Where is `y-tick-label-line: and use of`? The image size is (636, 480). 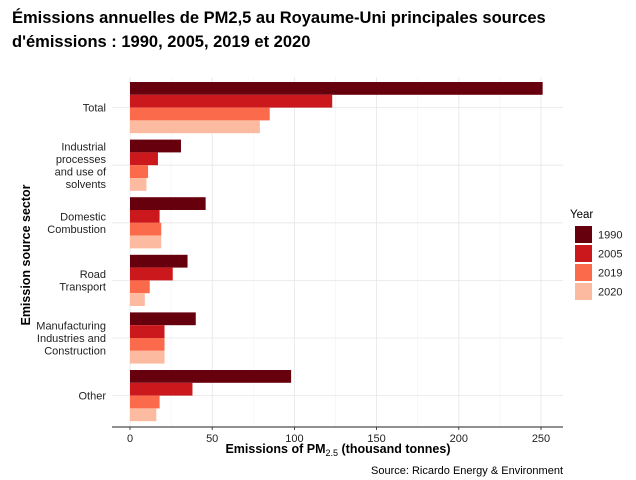
y-tick-label-line: and use of is located at coordinates (81, 172).